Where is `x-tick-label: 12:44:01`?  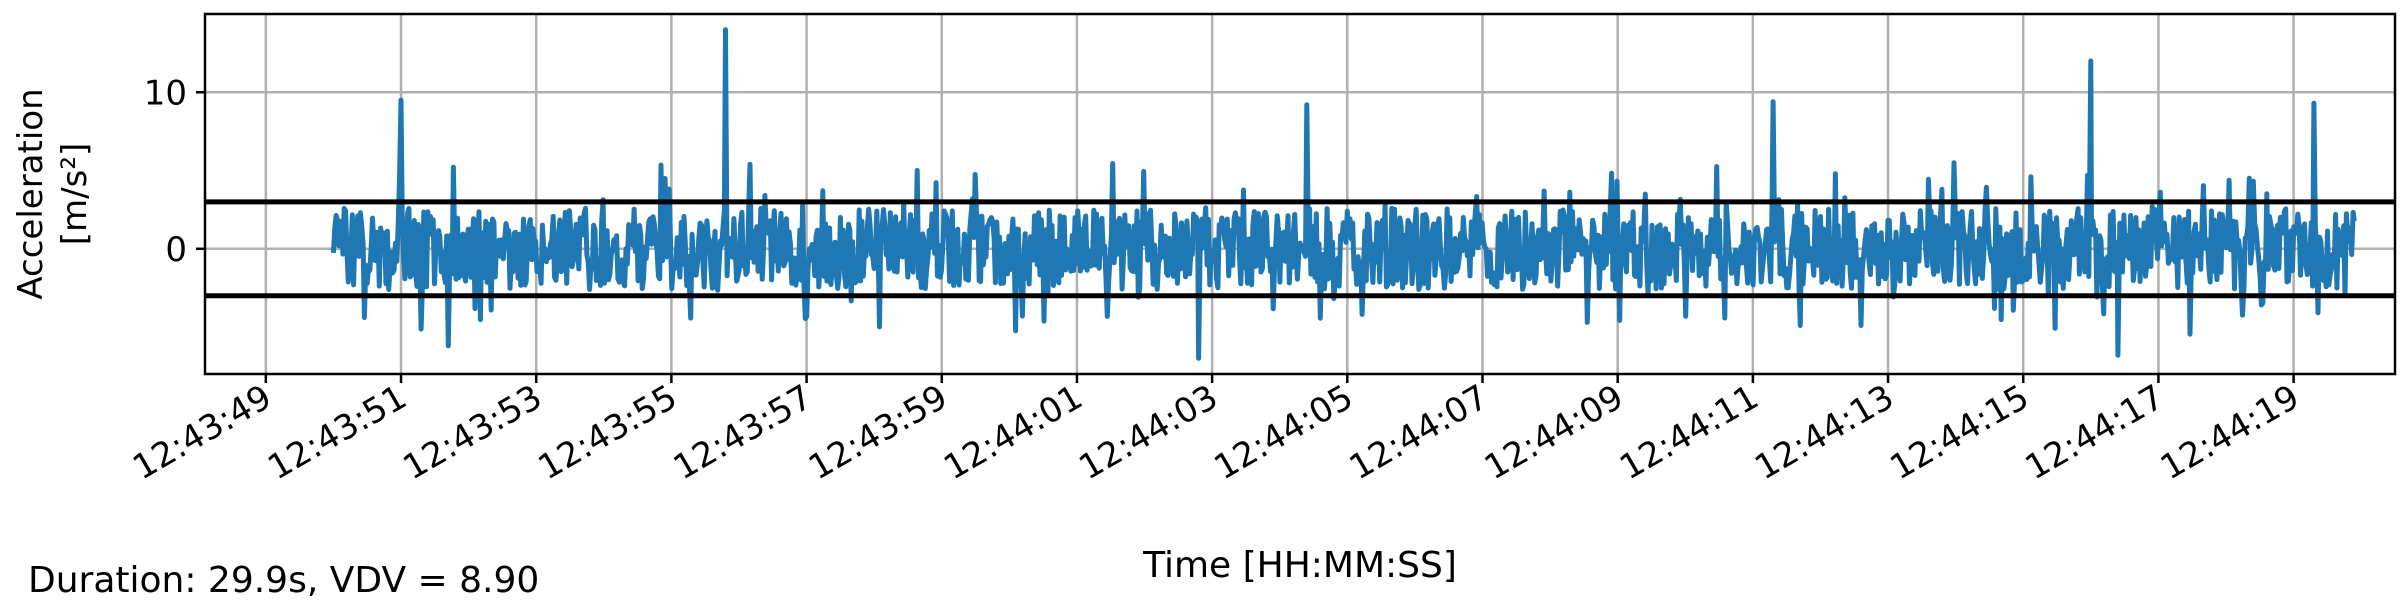
x-tick-label: 12:44:01 is located at coordinates (1013, 432).